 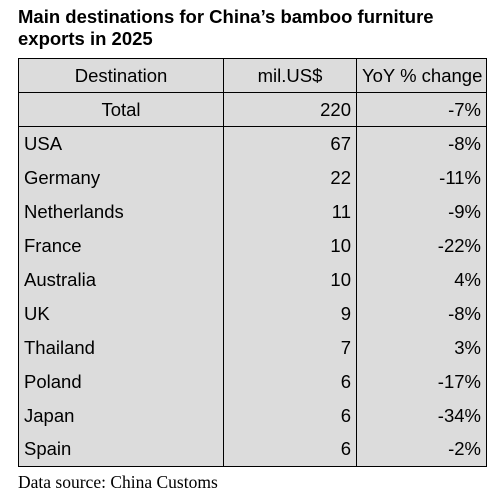 I want to click on title-line-2: exports in 2025, so click(x=85, y=38).